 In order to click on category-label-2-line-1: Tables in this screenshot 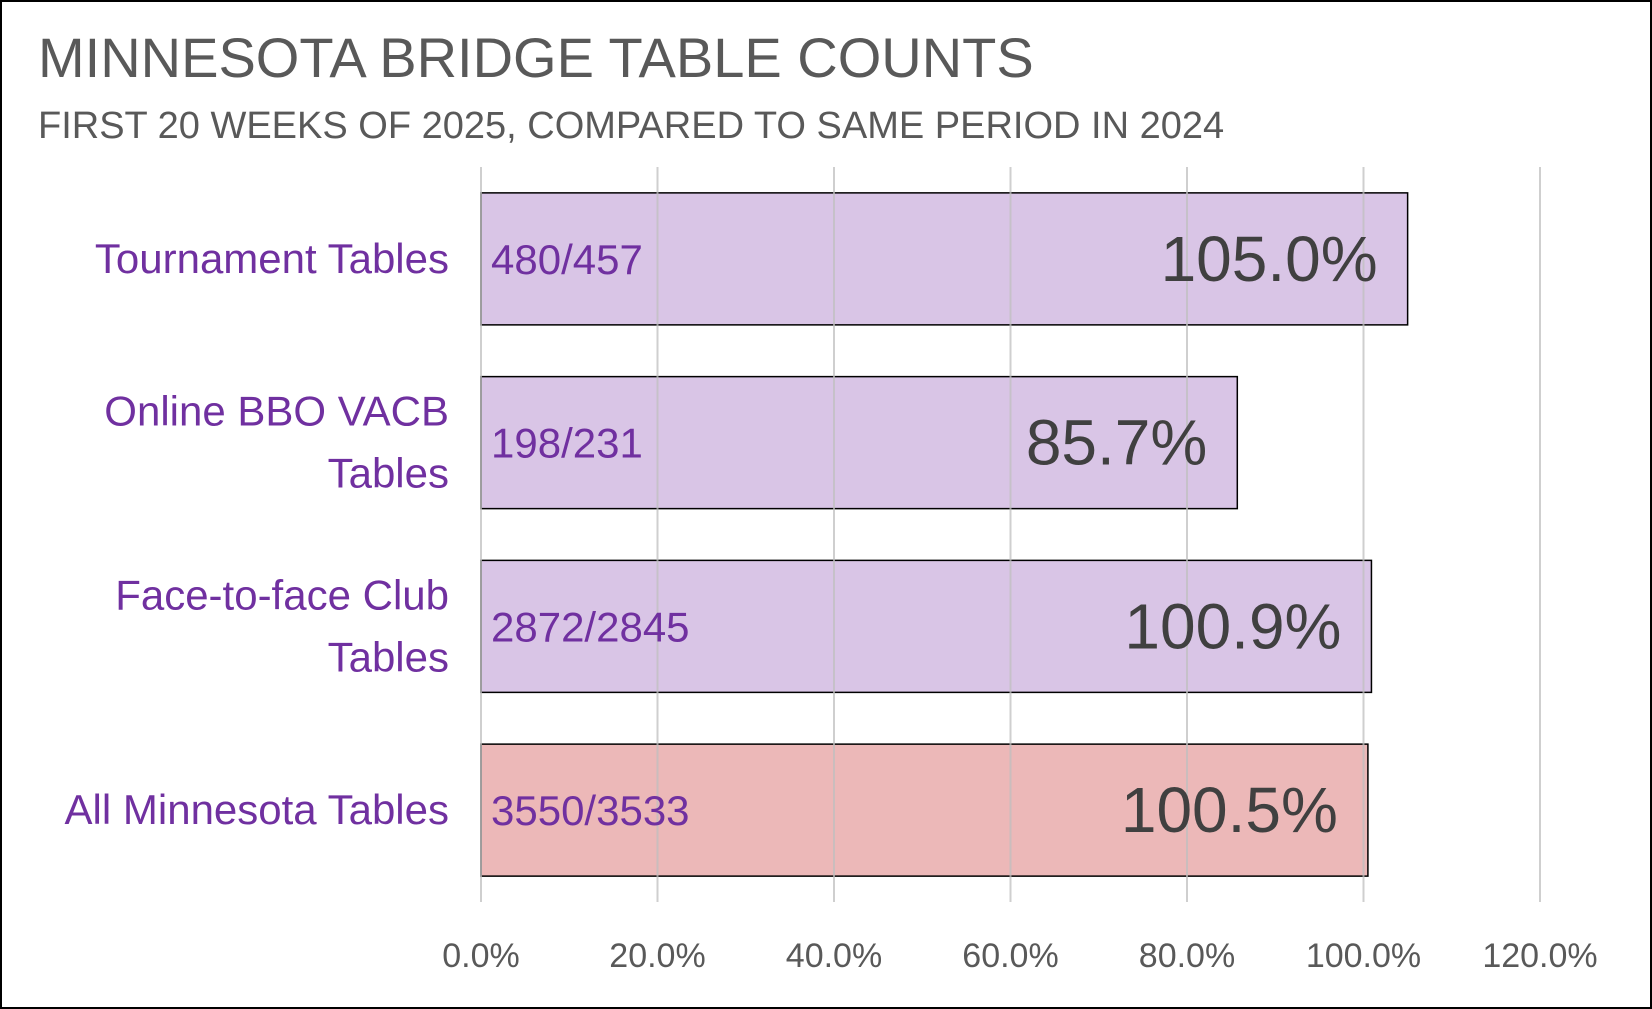, I will do `click(388, 656)`.